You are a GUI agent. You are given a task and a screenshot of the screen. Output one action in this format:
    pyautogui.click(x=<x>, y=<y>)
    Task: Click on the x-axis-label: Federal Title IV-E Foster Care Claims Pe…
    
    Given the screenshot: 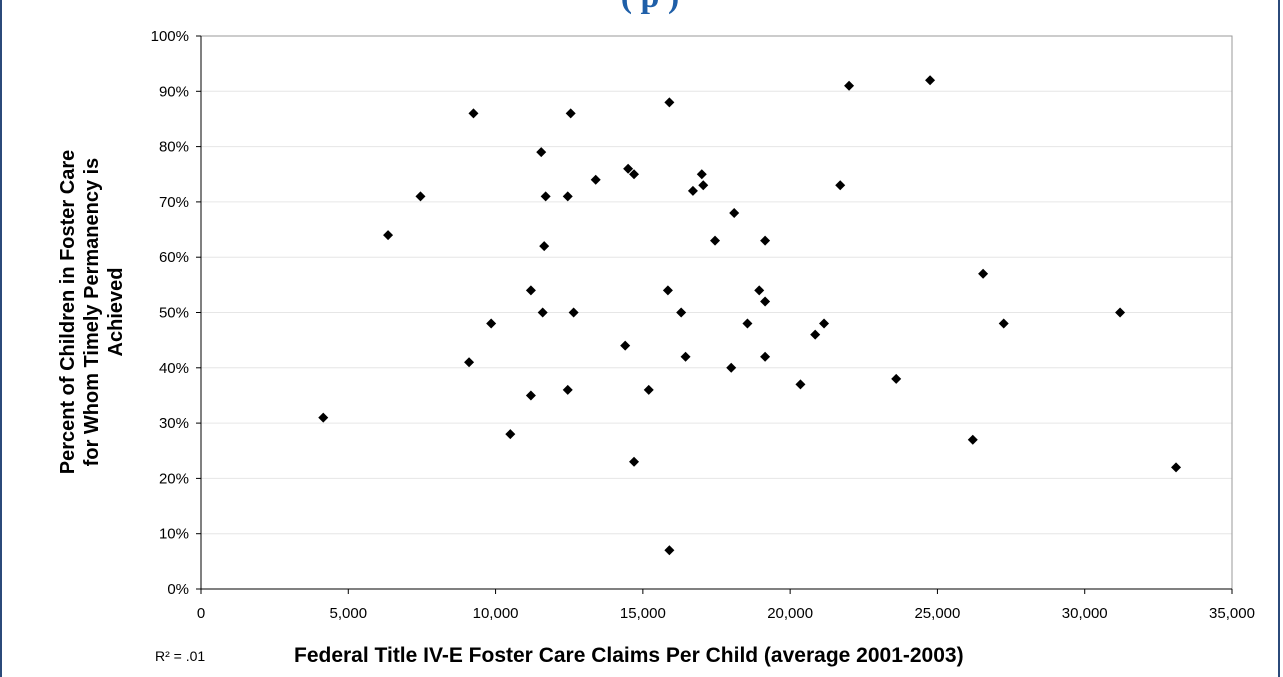 What is the action you would take?
    pyautogui.click(x=629, y=655)
    